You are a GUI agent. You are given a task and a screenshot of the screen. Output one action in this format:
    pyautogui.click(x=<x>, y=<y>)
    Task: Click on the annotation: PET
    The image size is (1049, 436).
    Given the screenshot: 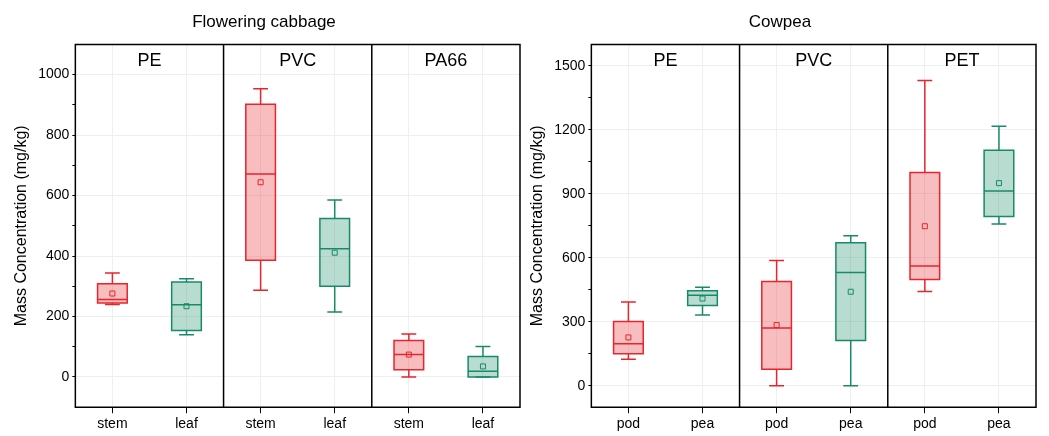 What is the action you would take?
    pyautogui.click(x=962, y=60)
    